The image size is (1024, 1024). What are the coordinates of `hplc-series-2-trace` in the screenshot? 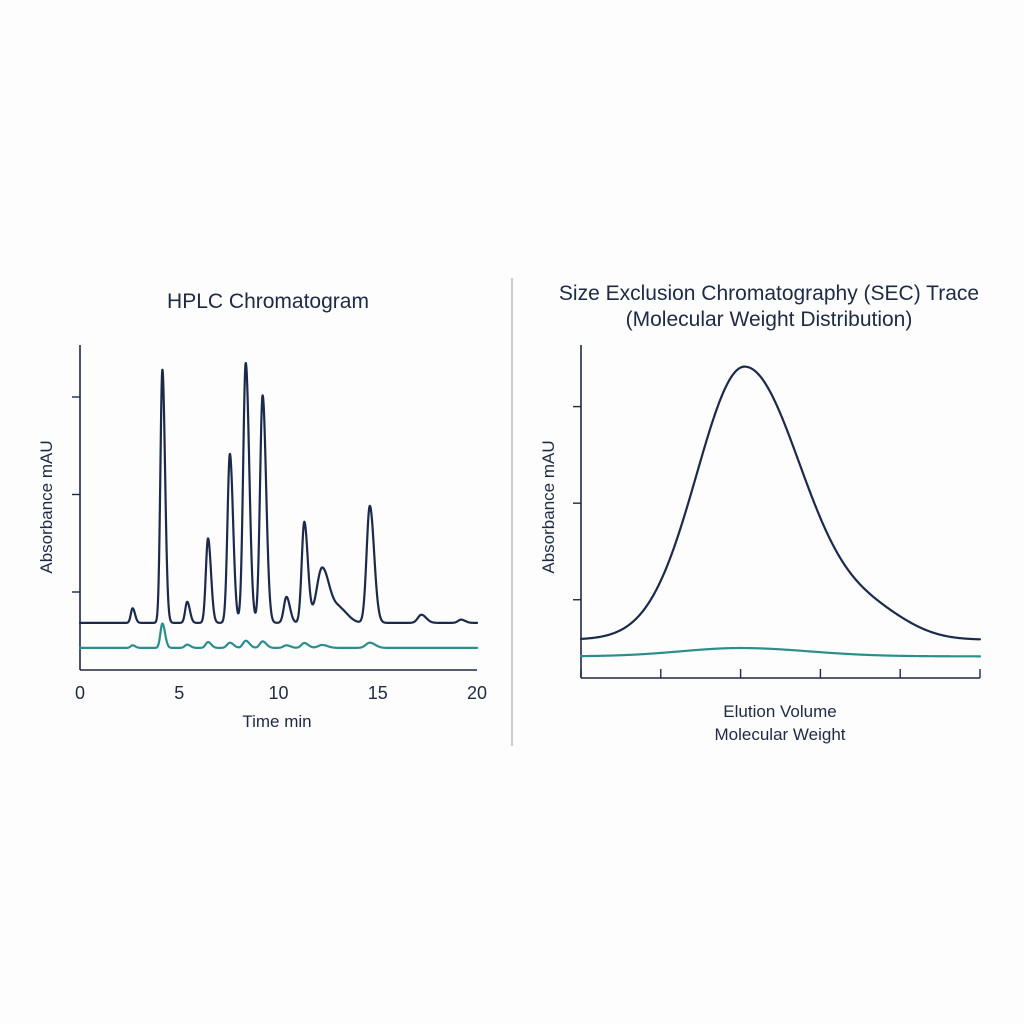 It's located at (278, 635).